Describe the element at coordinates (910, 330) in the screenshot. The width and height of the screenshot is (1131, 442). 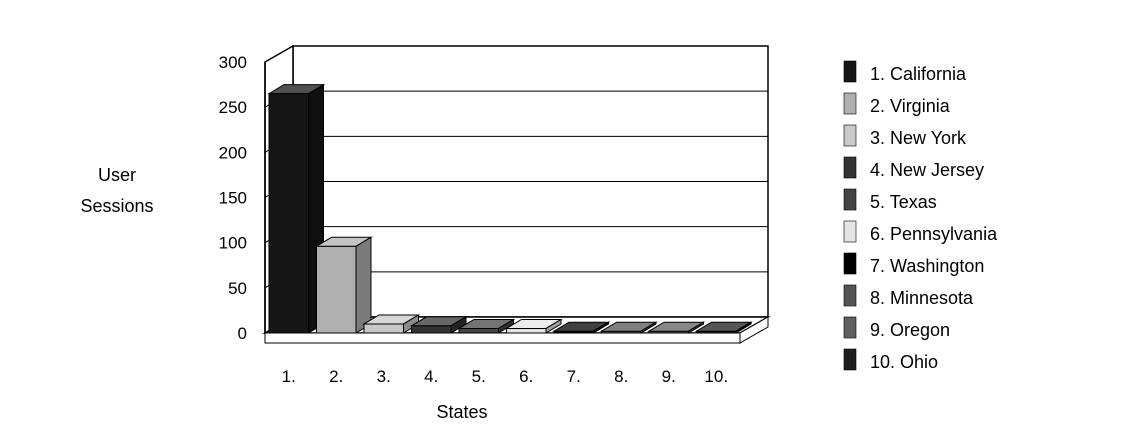
I see `legend-label: 9. Oregon` at that location.